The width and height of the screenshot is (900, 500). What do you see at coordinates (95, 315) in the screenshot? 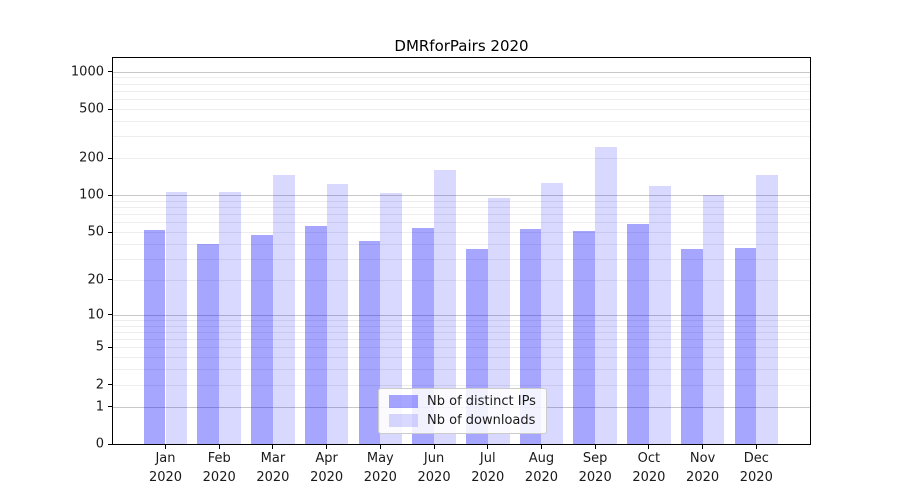
I see `y-tick-label: 10` at bounding box center [95, 315].